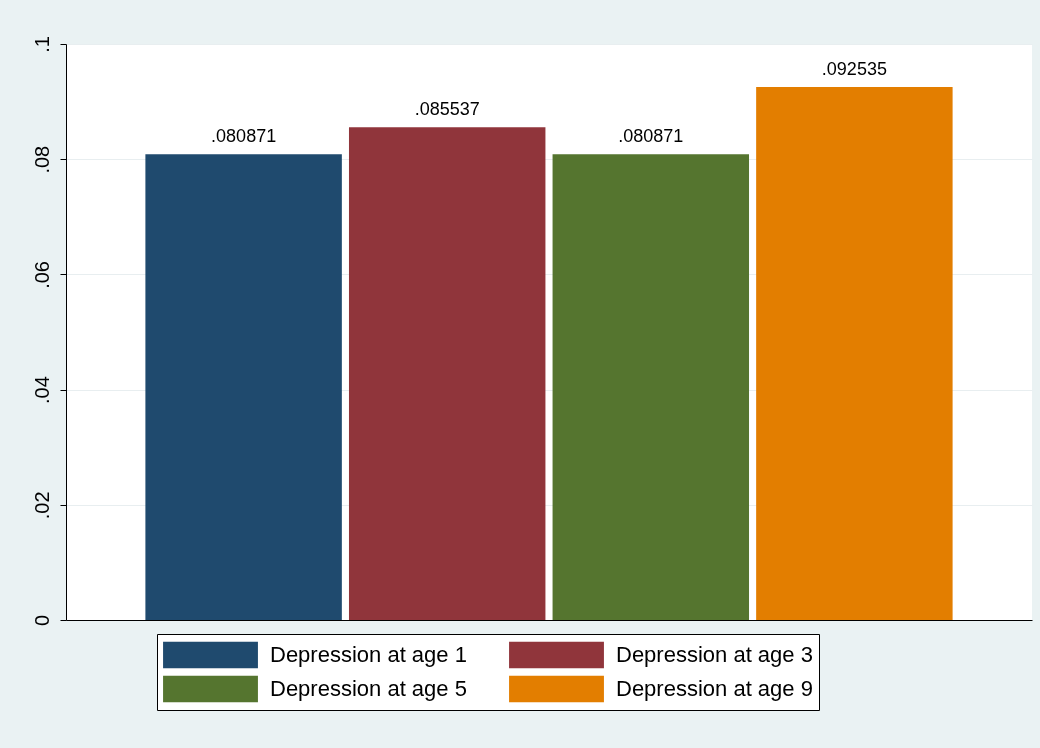  What do you see at coordinates (41, 44) in the screenshot?
I see `y-tick-label: .1` at bounding box center [41, 44].